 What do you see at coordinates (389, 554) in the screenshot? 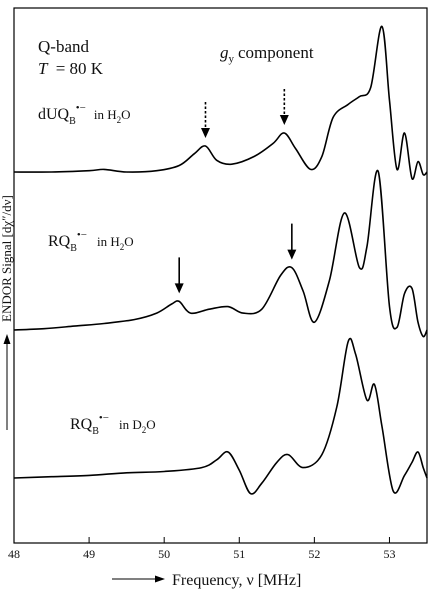
I see `x-tick-label: 53` at bounding box center [389, 554].